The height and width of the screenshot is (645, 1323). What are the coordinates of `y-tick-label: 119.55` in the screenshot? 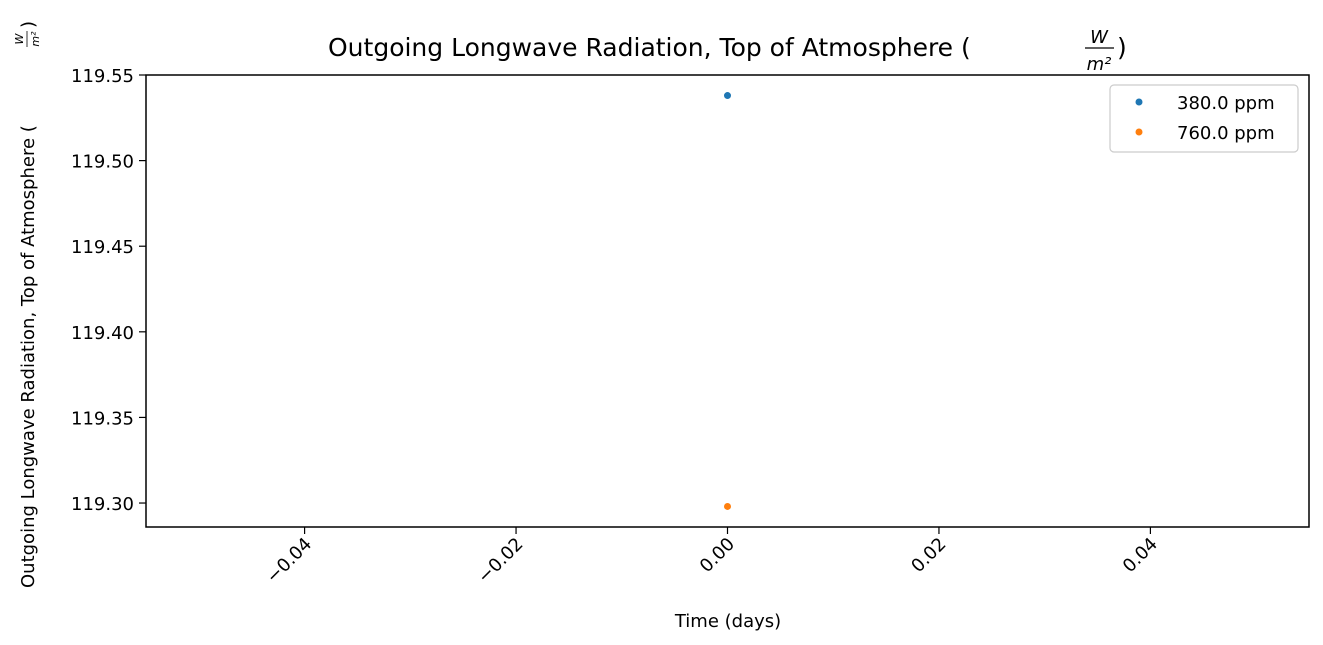 It's located at (102, 76).